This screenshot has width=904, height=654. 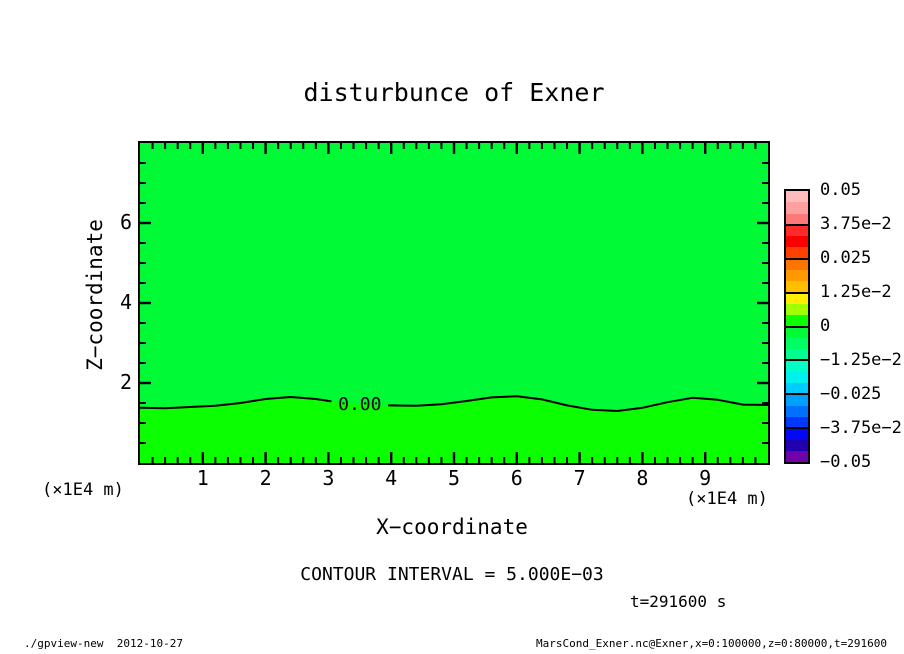 I want to click on field-region-lower, so click(x=454, y=429).